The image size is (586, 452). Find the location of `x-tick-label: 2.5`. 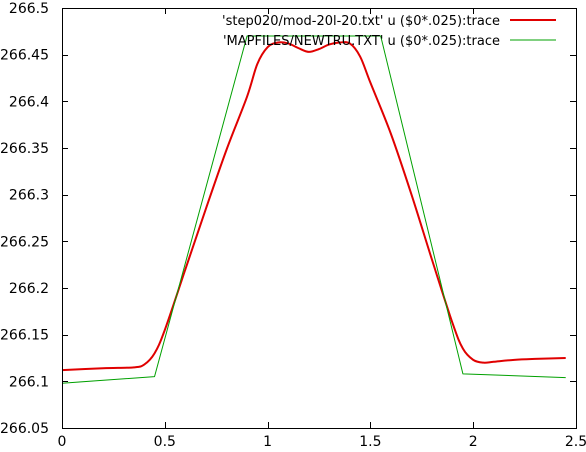

x-tick-label: 2.5 is located at coordinates (575, 442).